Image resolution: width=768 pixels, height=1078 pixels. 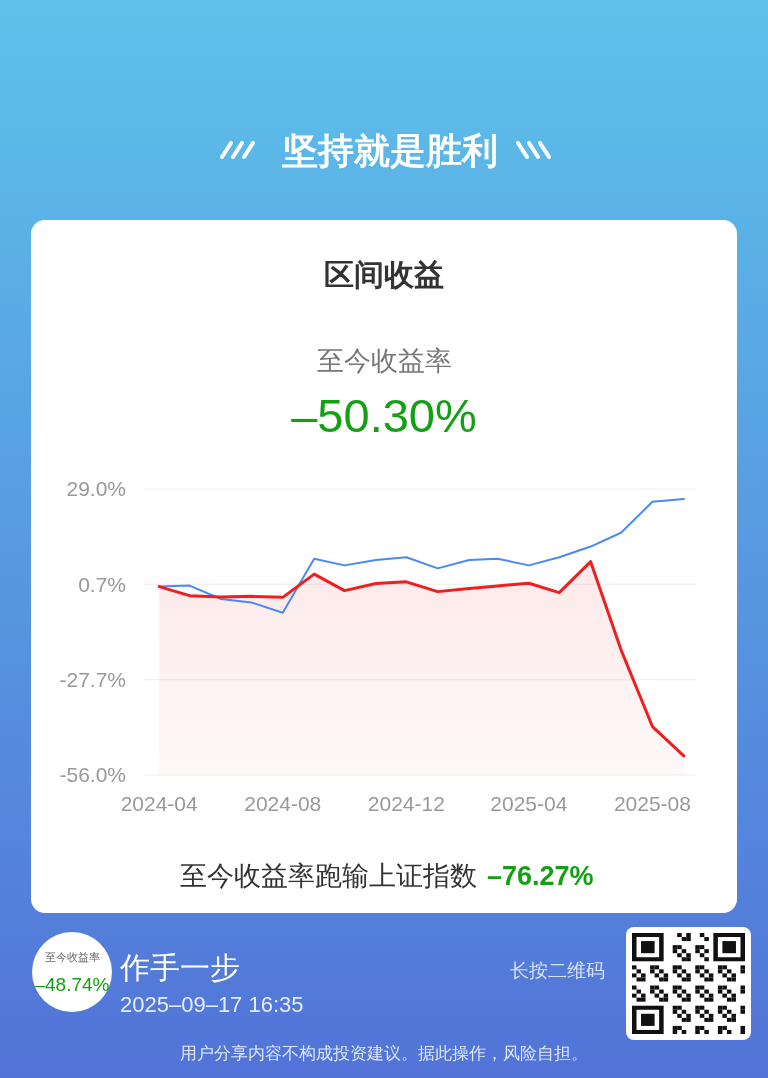 I want to click on chart-subtitle: 至今收益率, so click(x=384, y=361).